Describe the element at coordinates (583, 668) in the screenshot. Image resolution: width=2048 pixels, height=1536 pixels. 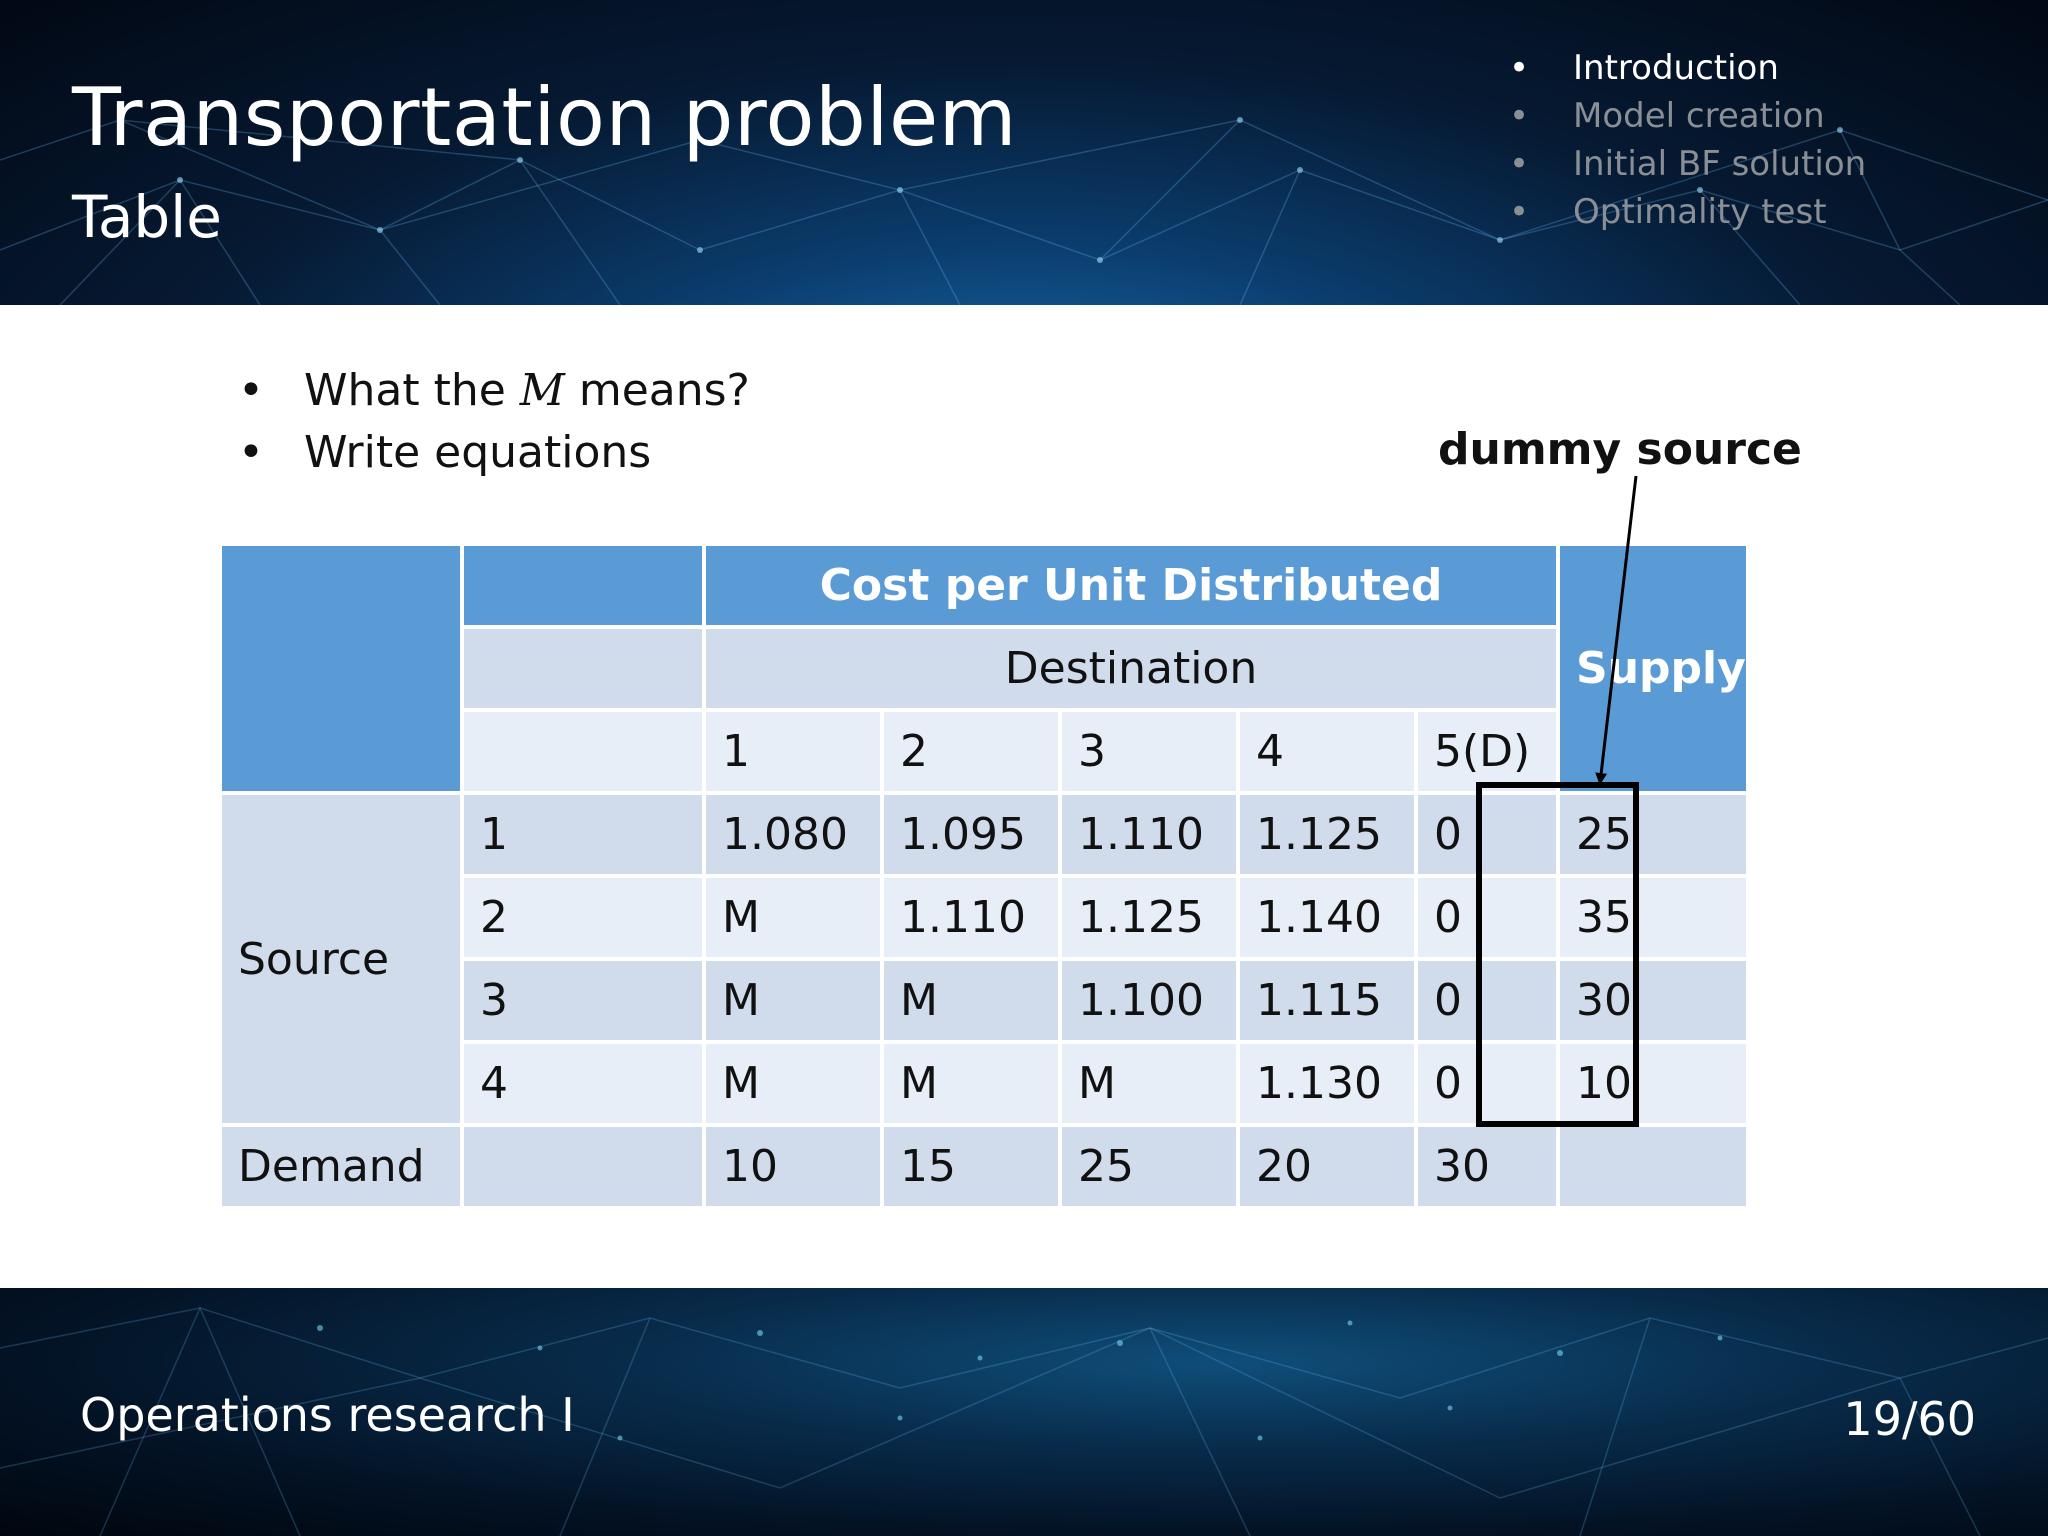
I see `destination-blank-cell` at that location.